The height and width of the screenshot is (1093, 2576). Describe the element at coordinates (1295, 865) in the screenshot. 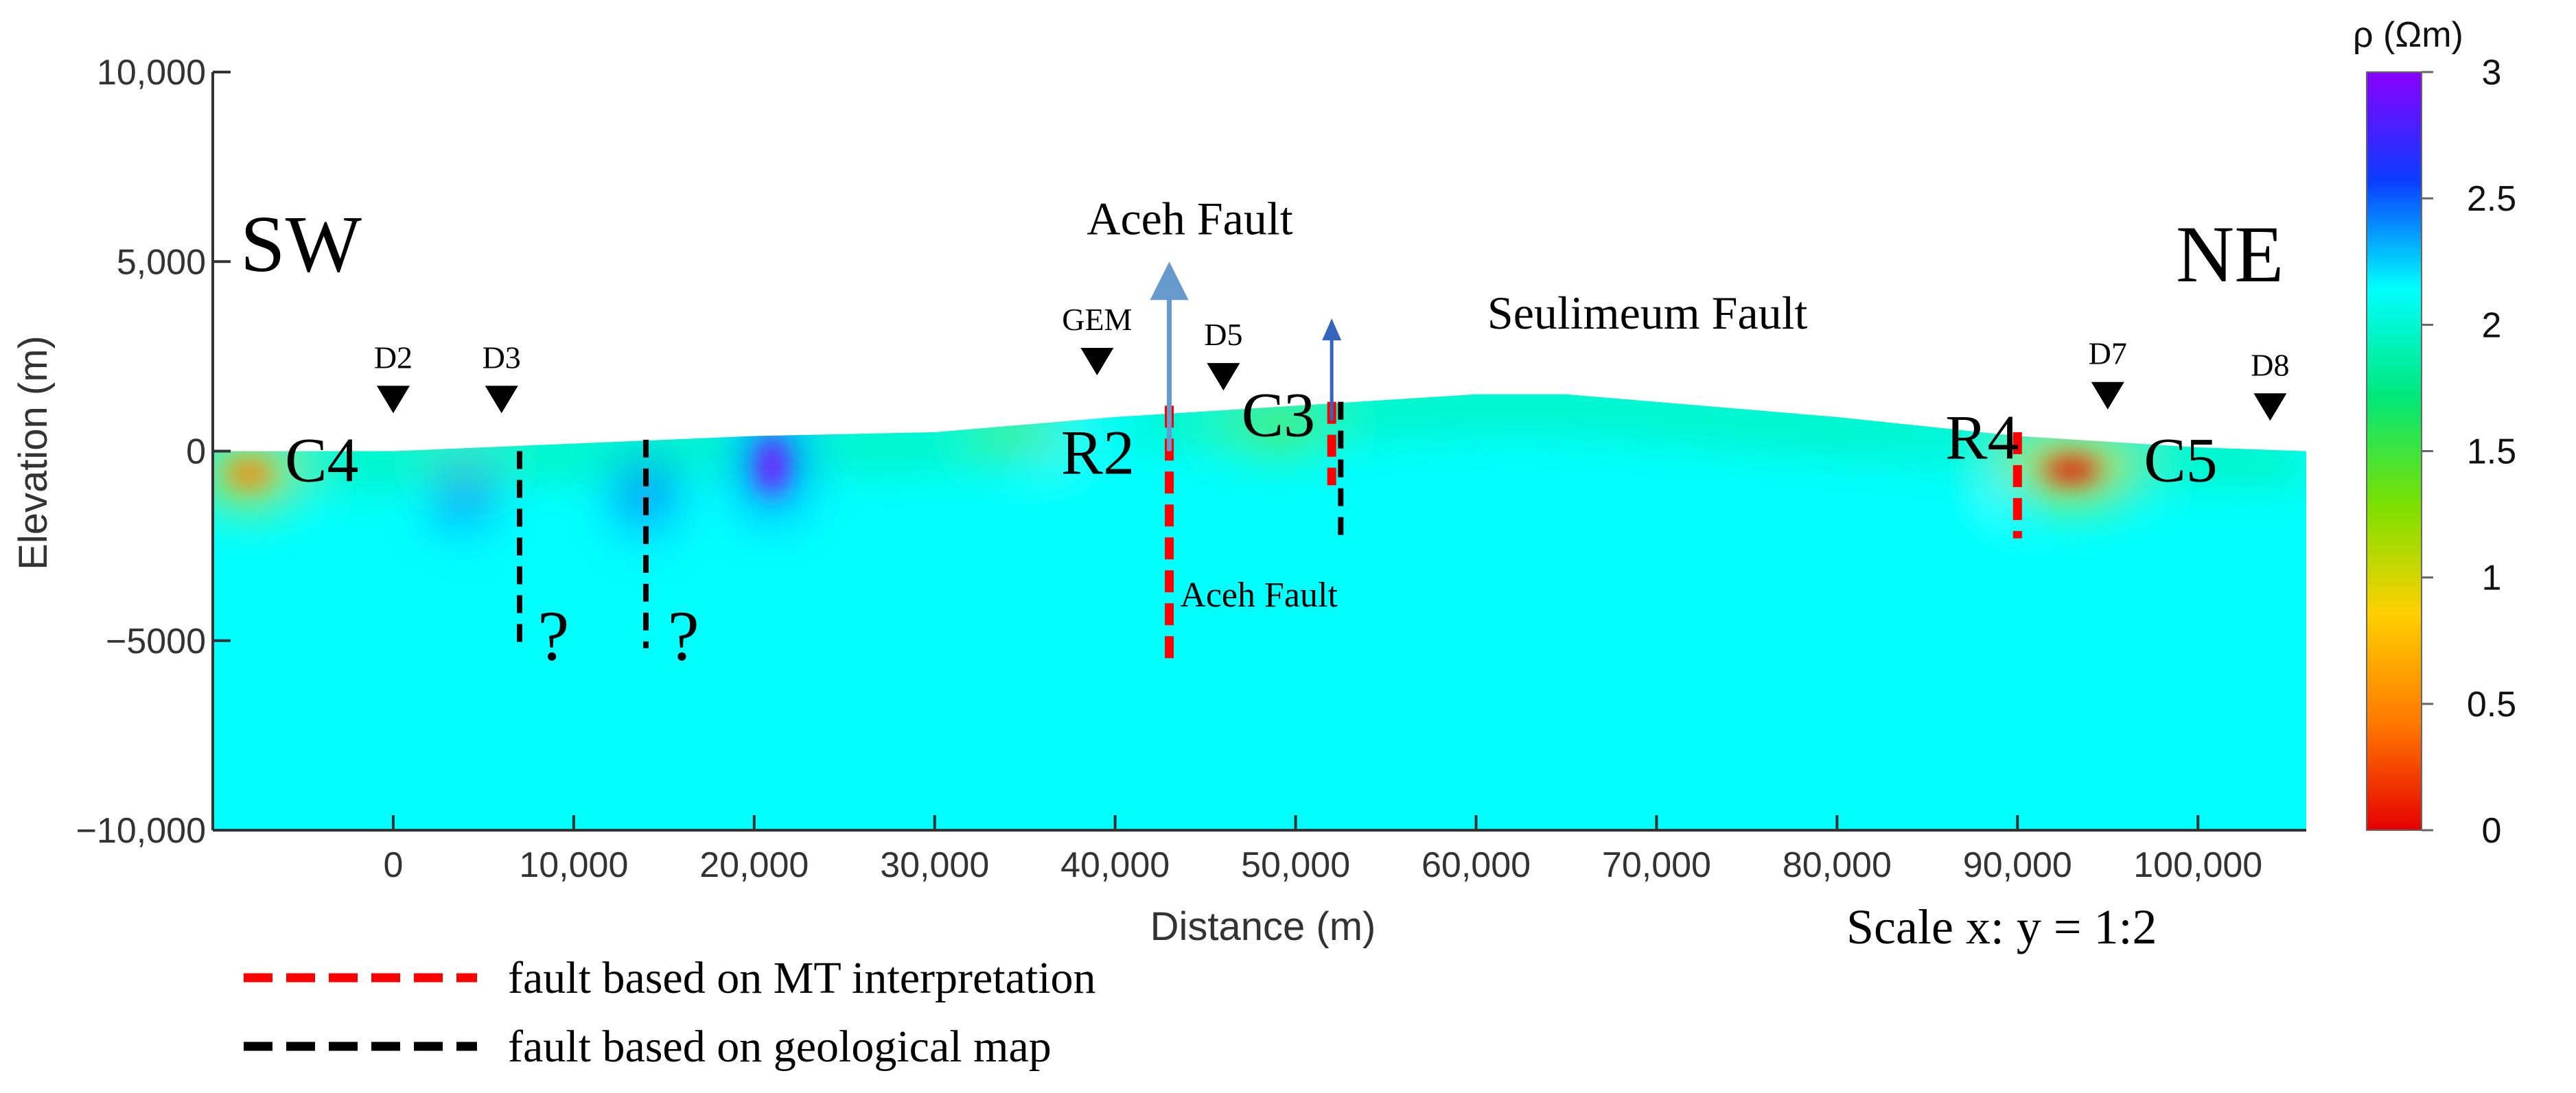

I see `x-tick-label: 50,000` at that location.